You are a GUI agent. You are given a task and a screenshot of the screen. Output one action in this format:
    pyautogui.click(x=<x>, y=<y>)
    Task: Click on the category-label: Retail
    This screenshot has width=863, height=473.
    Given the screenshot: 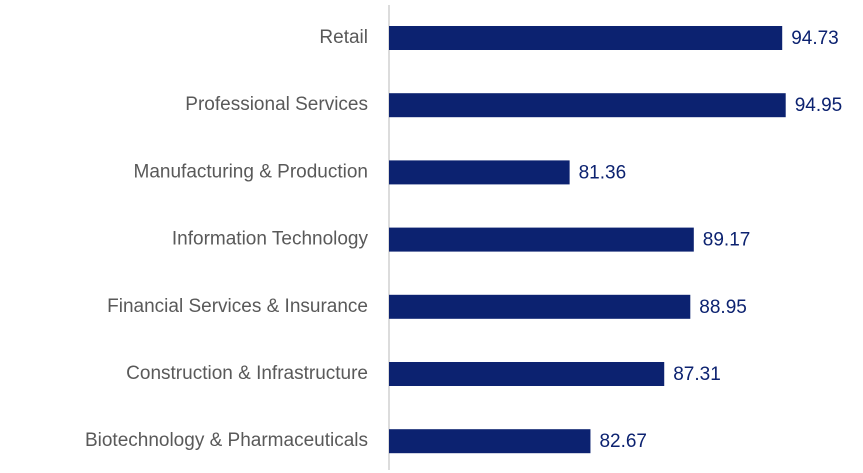 What is the action you would take?
    pyautogui.click(x=343, y=37)
    